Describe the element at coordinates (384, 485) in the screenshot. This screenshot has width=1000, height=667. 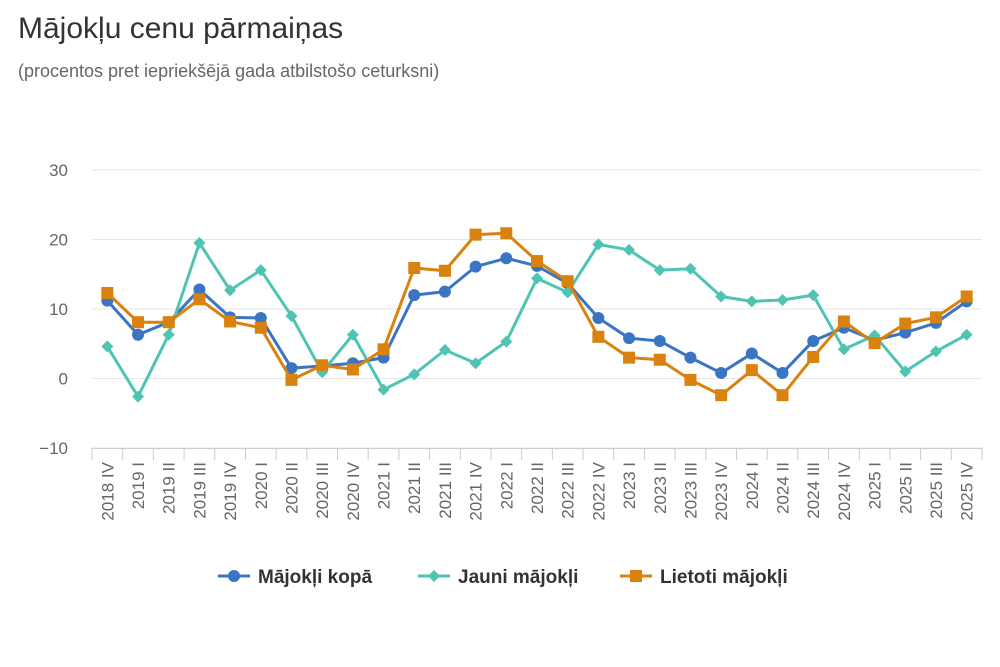
I see `x-tick-label: 2021 I` at that location.